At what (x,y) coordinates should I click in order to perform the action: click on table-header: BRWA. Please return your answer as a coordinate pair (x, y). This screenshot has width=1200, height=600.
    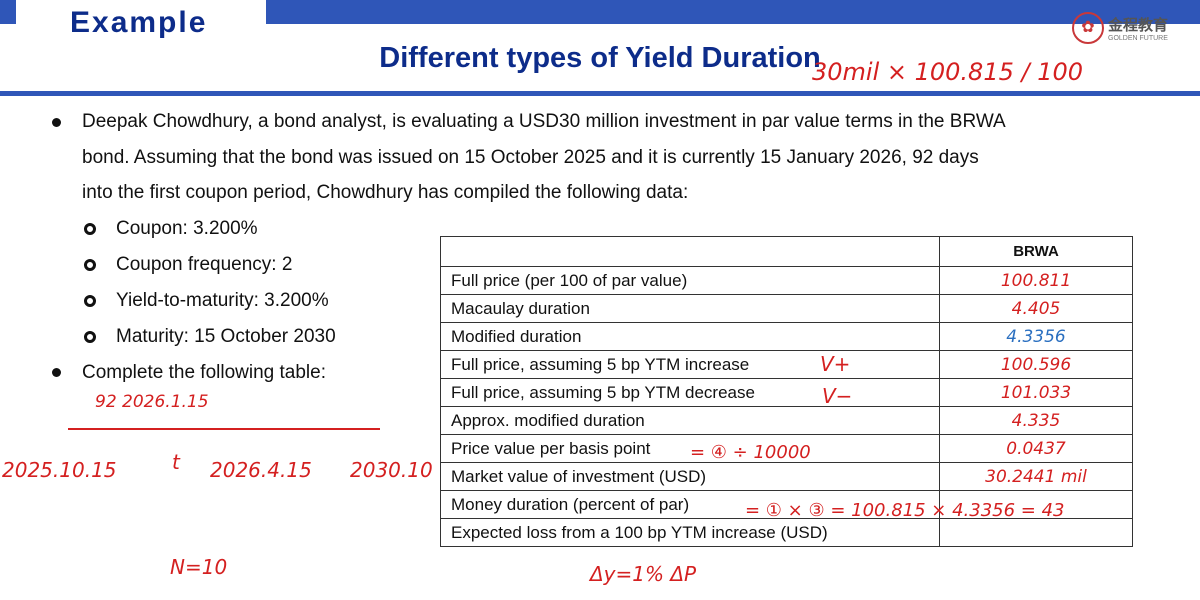
    Looking at the image, I should click on (1036, 251).